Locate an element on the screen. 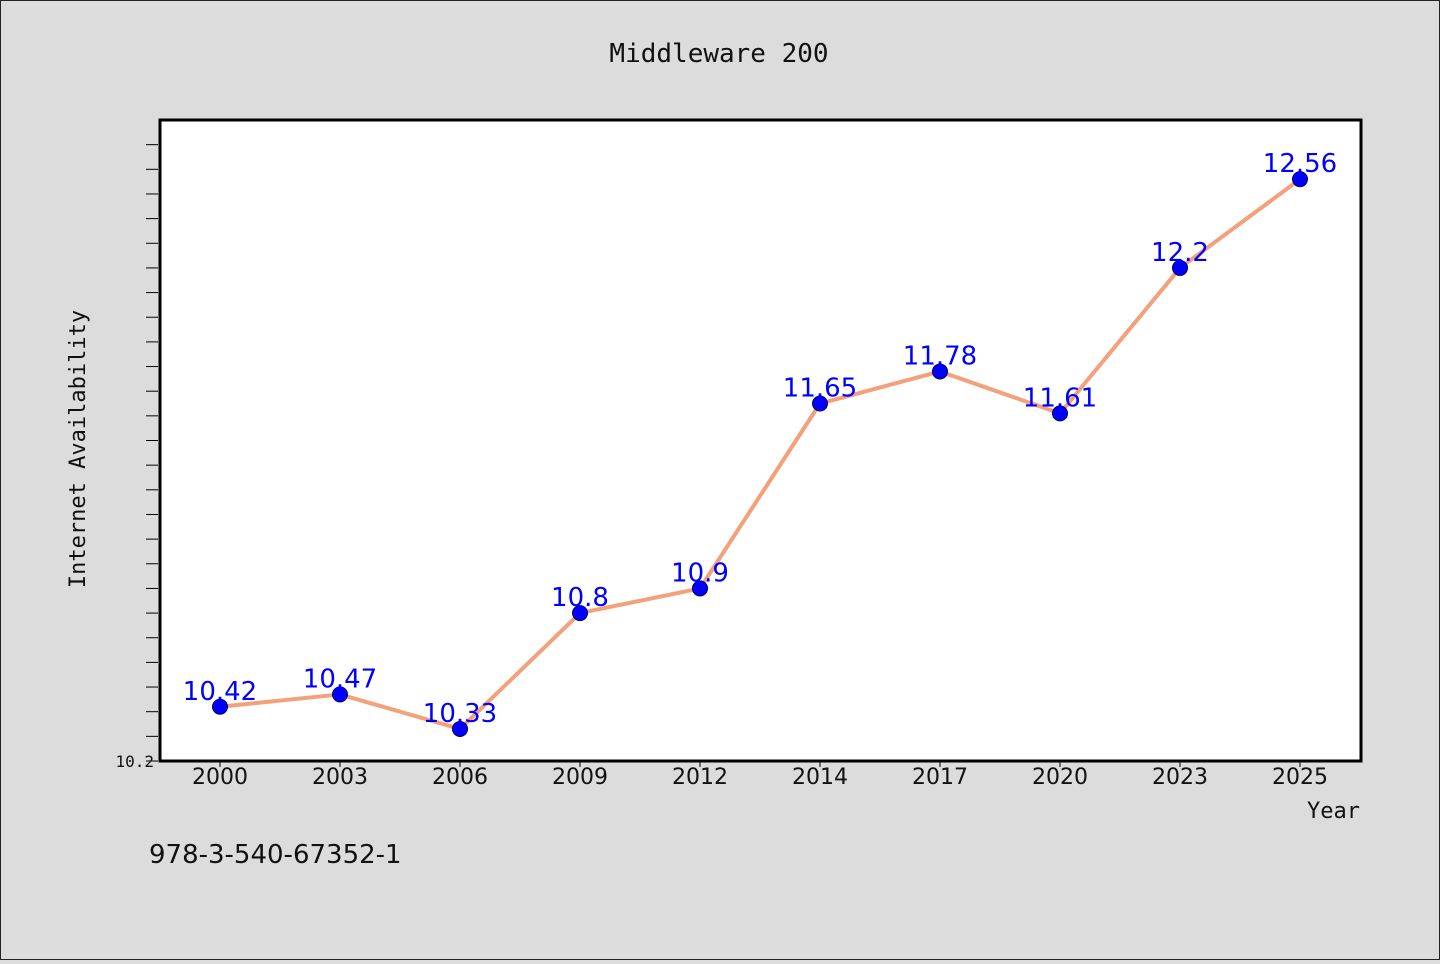 Image resolution: width=1440 pixels, height=964 pixels. x-tick-label: 2014 is located at coordinates (820, 777).